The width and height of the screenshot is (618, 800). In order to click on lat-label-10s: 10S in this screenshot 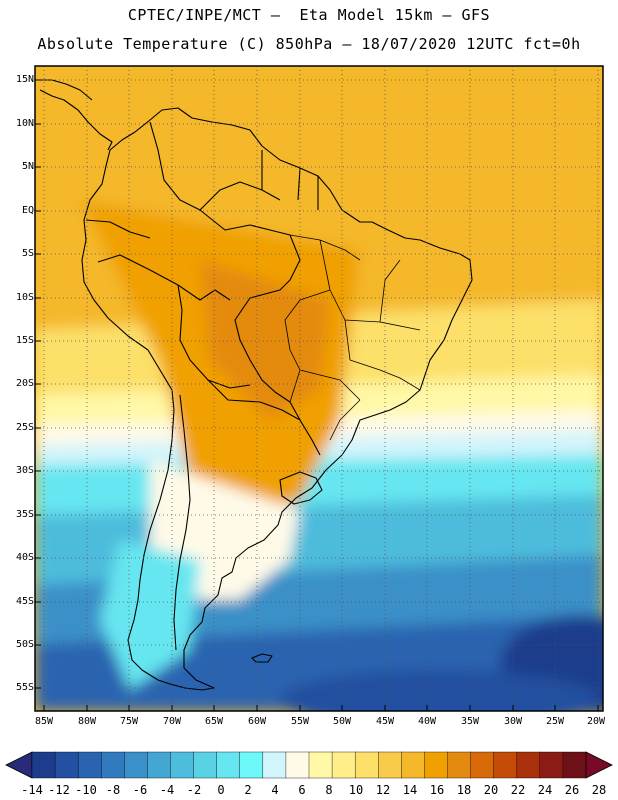, I will do `click(24, 297)`.